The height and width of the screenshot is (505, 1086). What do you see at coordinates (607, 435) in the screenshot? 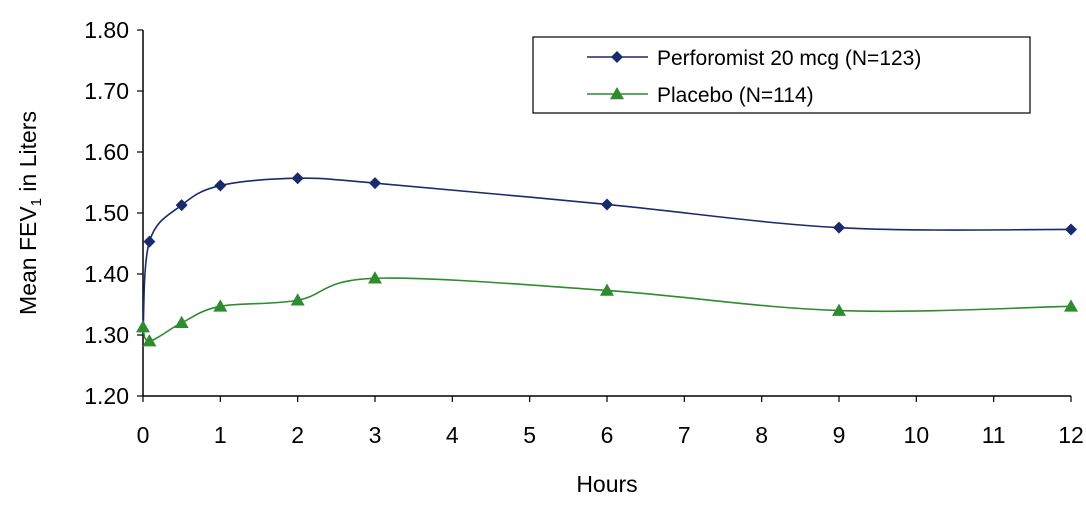
I see `x-tick-label: 6` at bounding box center [607, 435].